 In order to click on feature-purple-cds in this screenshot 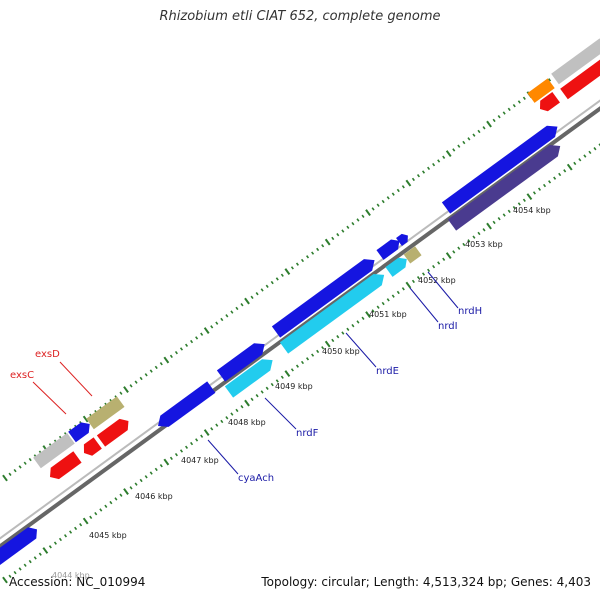, I will do `click(504, 188)`.